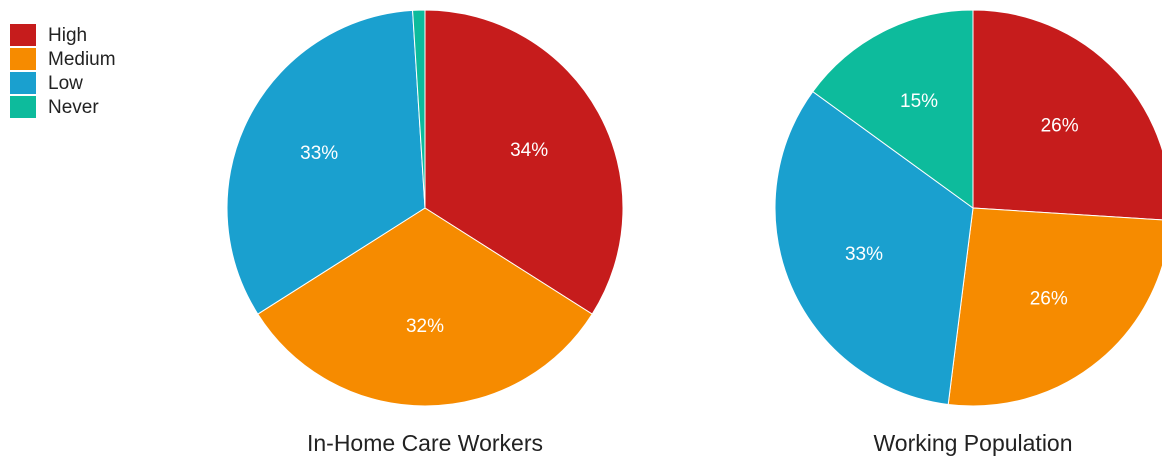 The height and width of the screenshot is (460, 1162). What do you see at coordinates (919, 101) in the screenshot?
I see `slice-label: 15%` at bounding box center [919, 101].